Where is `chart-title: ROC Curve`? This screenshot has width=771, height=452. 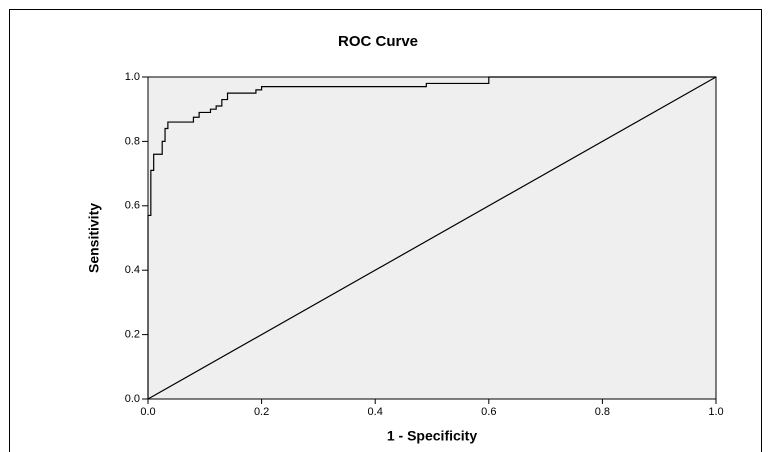
chart-title: ROC Curve is located at coordinates (378, 41).